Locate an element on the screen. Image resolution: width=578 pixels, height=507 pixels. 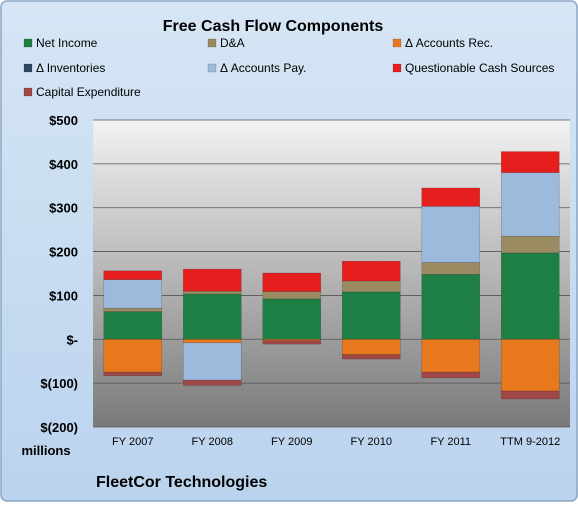
y-tick-label: $- is located at coordinates (72, 339).